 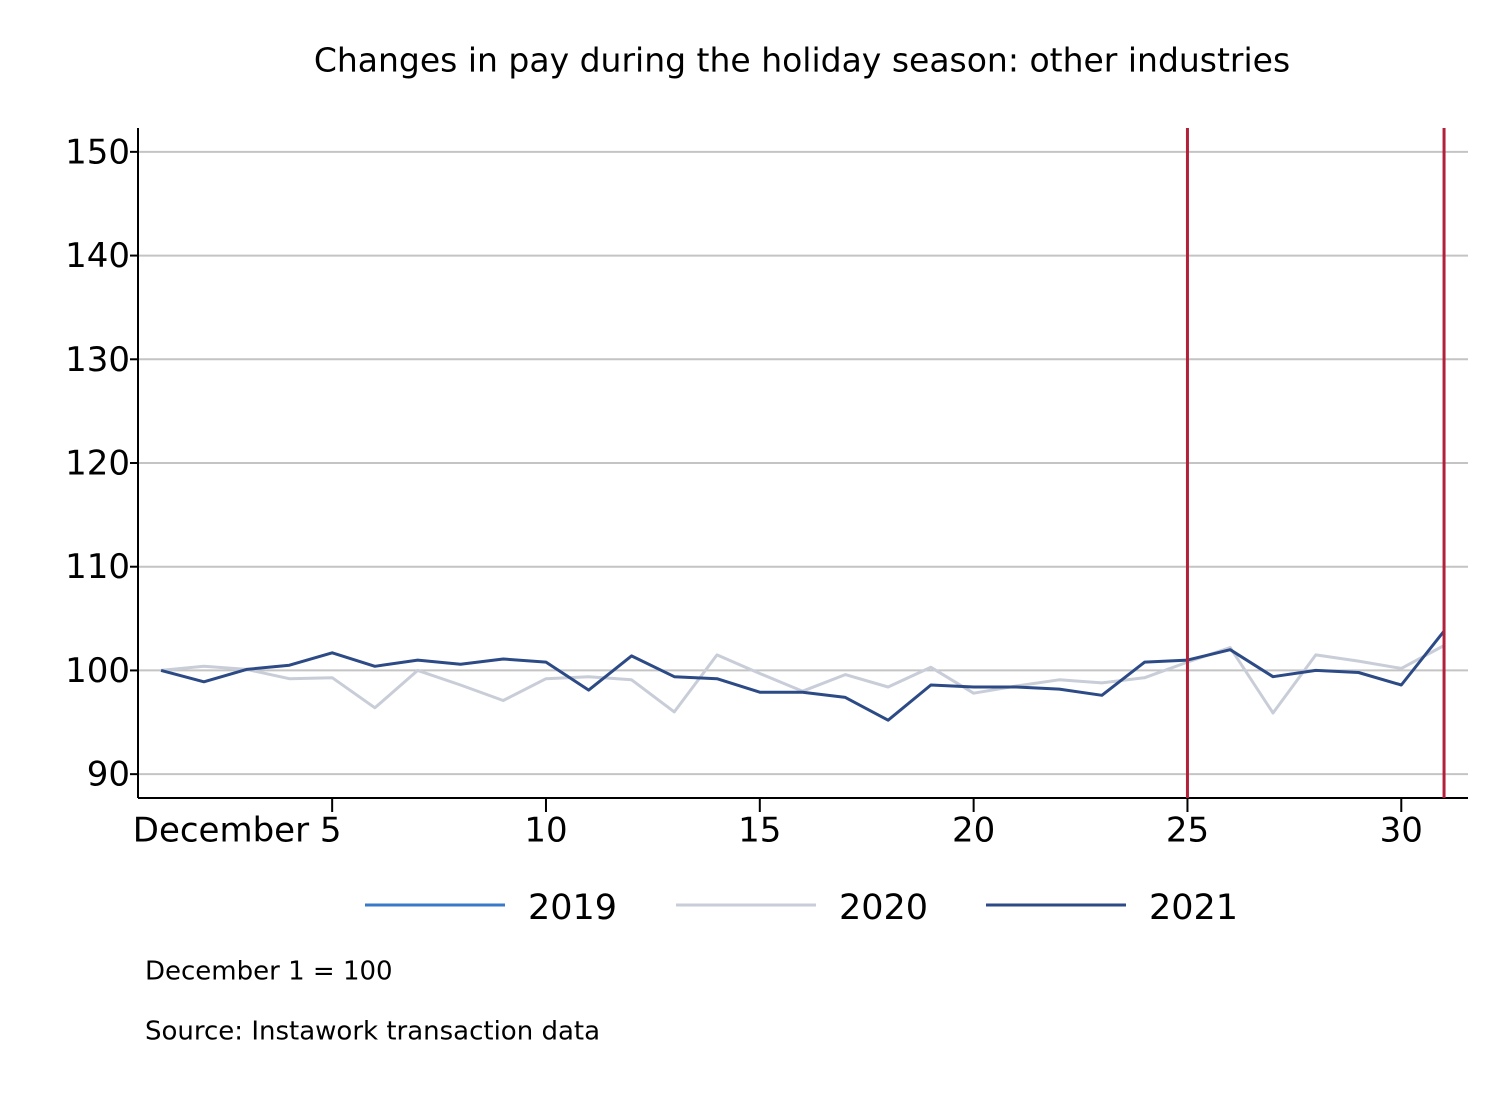 I want to click on note: Source: Instawork transaction data, so click(x=372, y=1032).